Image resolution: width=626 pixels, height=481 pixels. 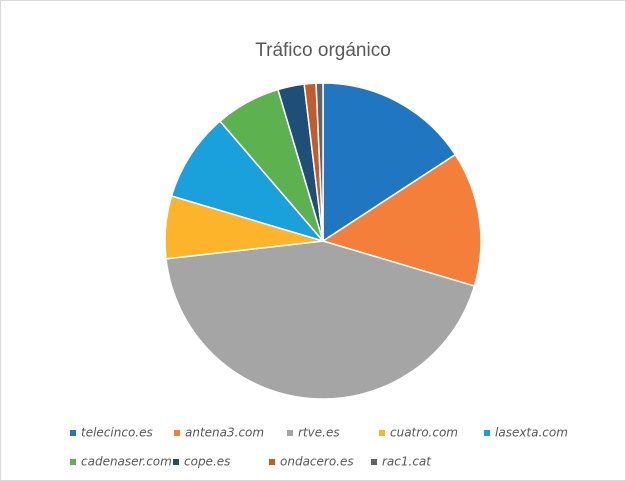 What do you see at coordinates (319, 433) in the screenshot?
I see `legend-label: rtve.es` at bounding box center [319, 433].